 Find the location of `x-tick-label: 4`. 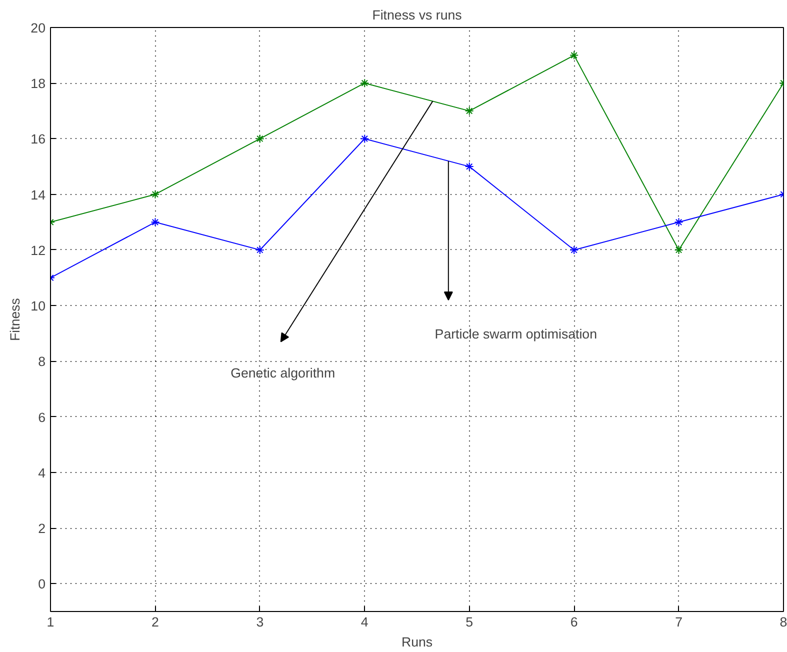

x-tick-label: 4 is located at coordinates (364, 622).